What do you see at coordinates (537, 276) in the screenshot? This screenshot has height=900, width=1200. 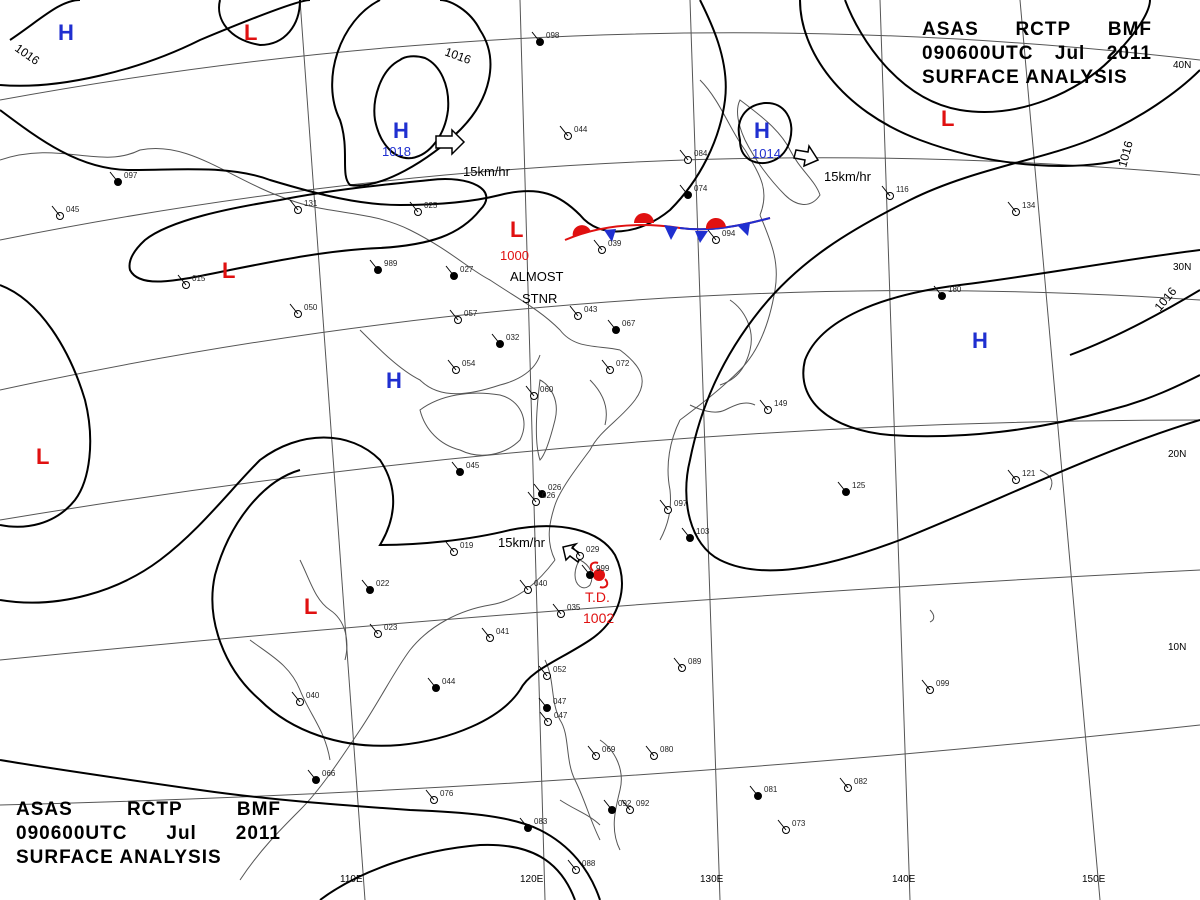 I see `stationary-label-line1: ALMOST` at bounding box center [537, 276].